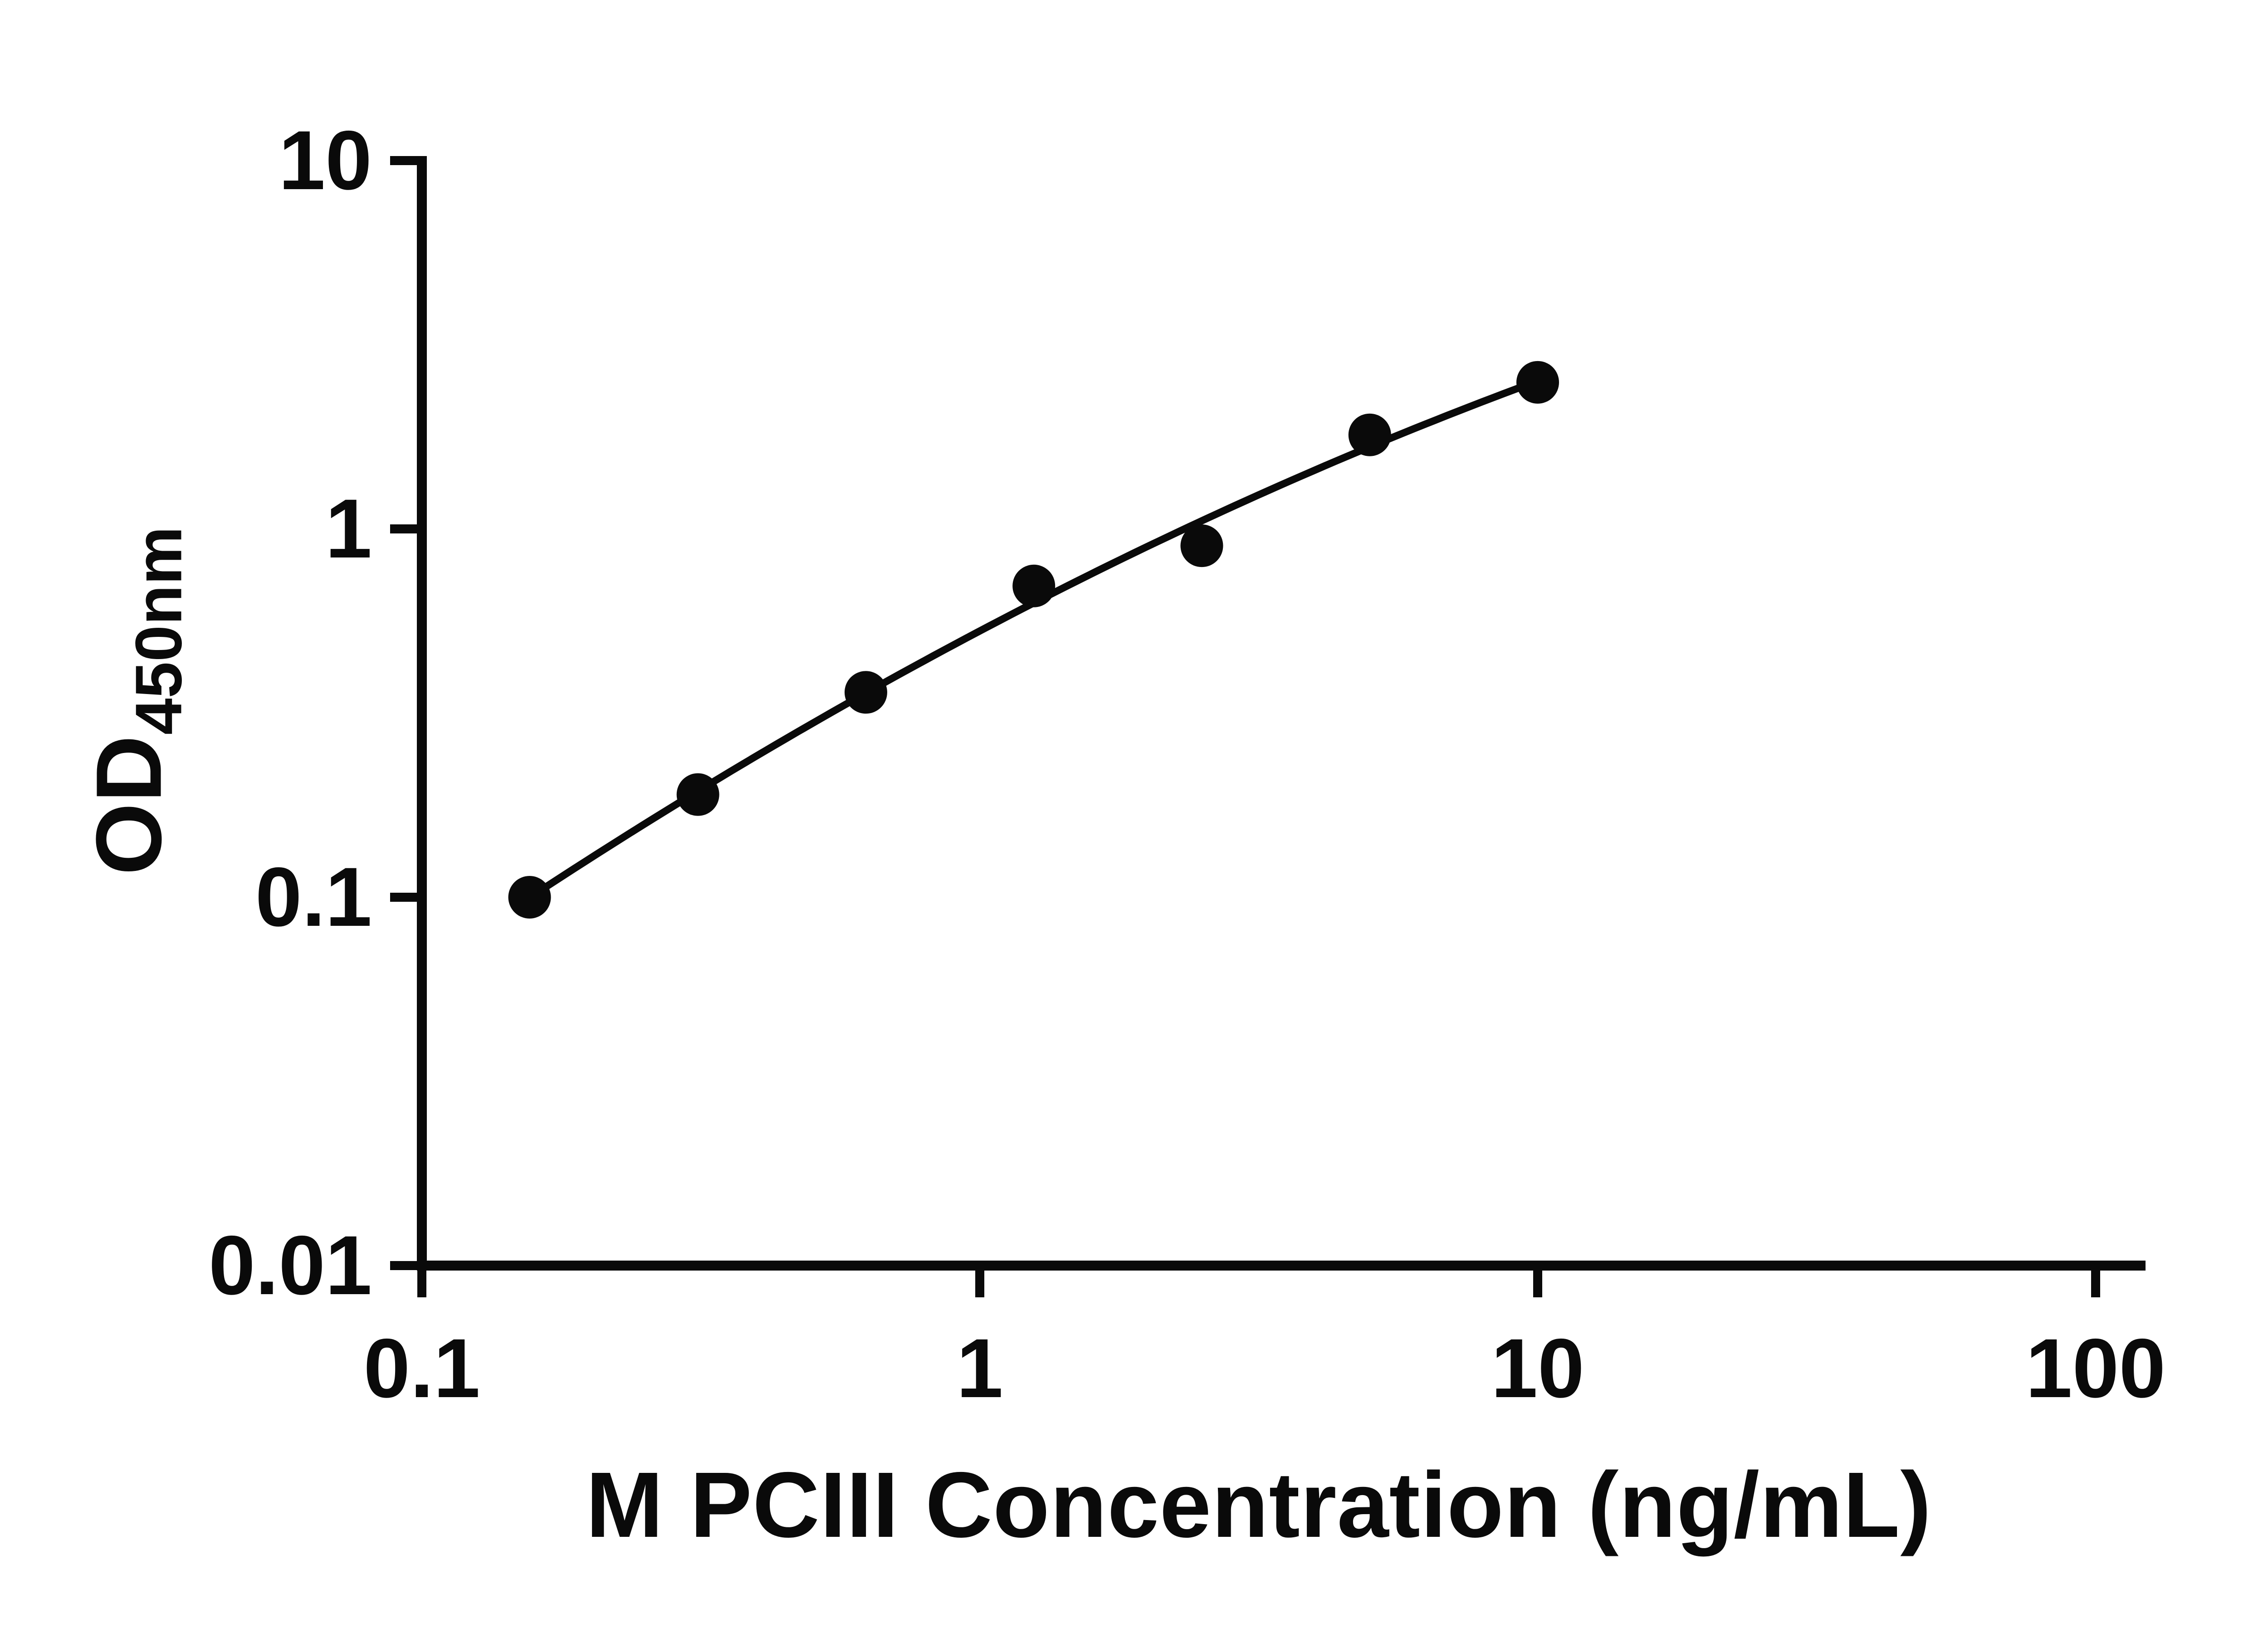  Describe the element at coordinates (980, 1368) in the screenshot. I see `x-tick-label: 1` at that location.